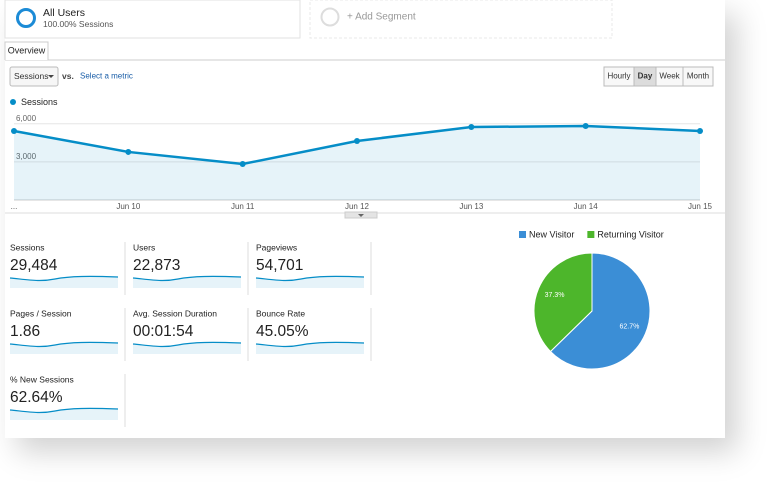 This screenshot has width=778, height=491. I want to click on metric-label: Pages / Session, so click(41, 313).